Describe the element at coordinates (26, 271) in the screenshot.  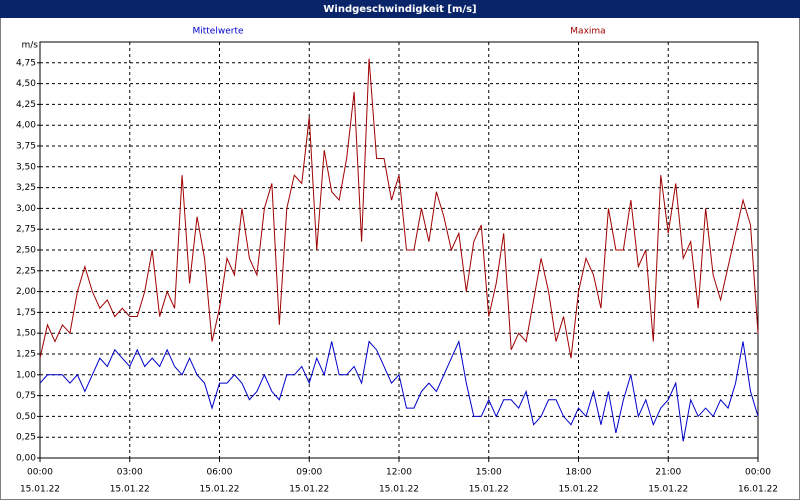
I see `y-tick-label: 2,25` at that location.